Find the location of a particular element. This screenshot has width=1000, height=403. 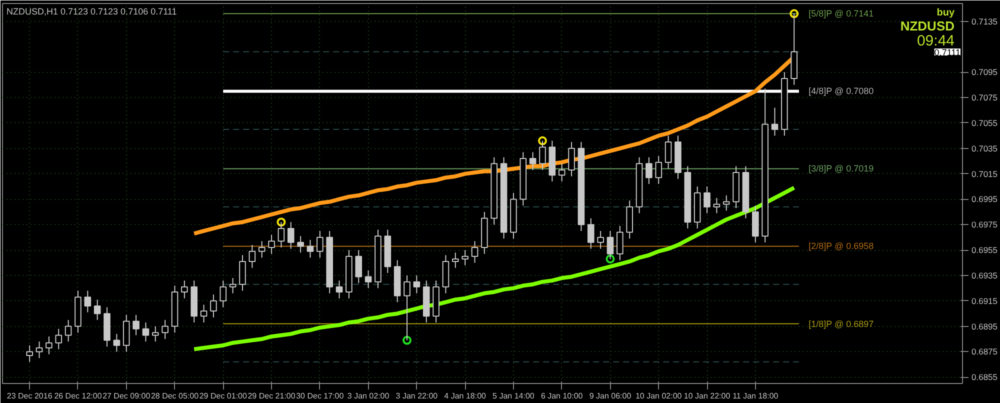

ref-line-label: [1/8]P @ 0.6897 is located at coordinates (841, 323).